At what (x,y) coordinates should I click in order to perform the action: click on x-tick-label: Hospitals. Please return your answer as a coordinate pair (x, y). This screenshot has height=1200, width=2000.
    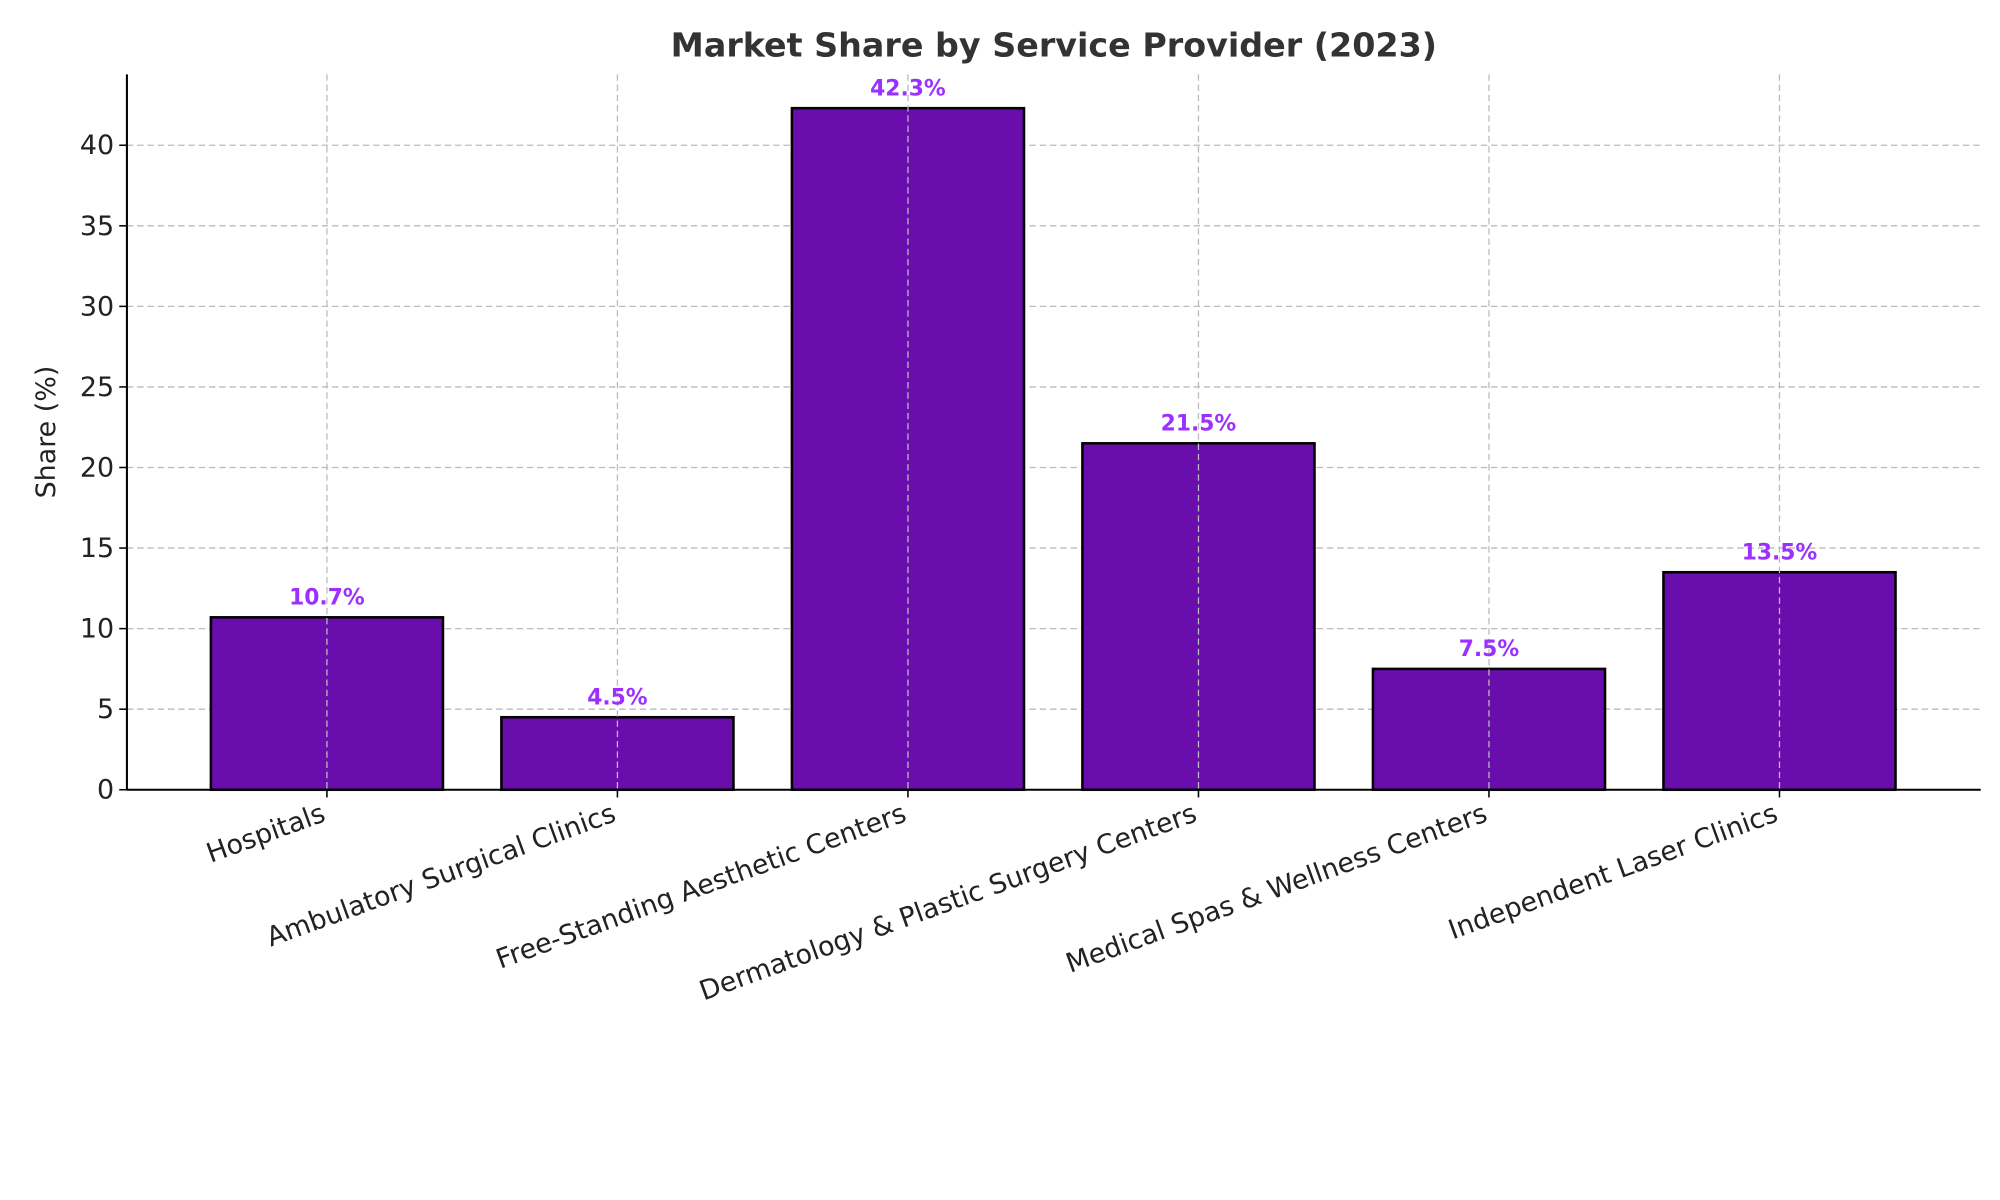
    Looking at the image, I should click on (265, 833).